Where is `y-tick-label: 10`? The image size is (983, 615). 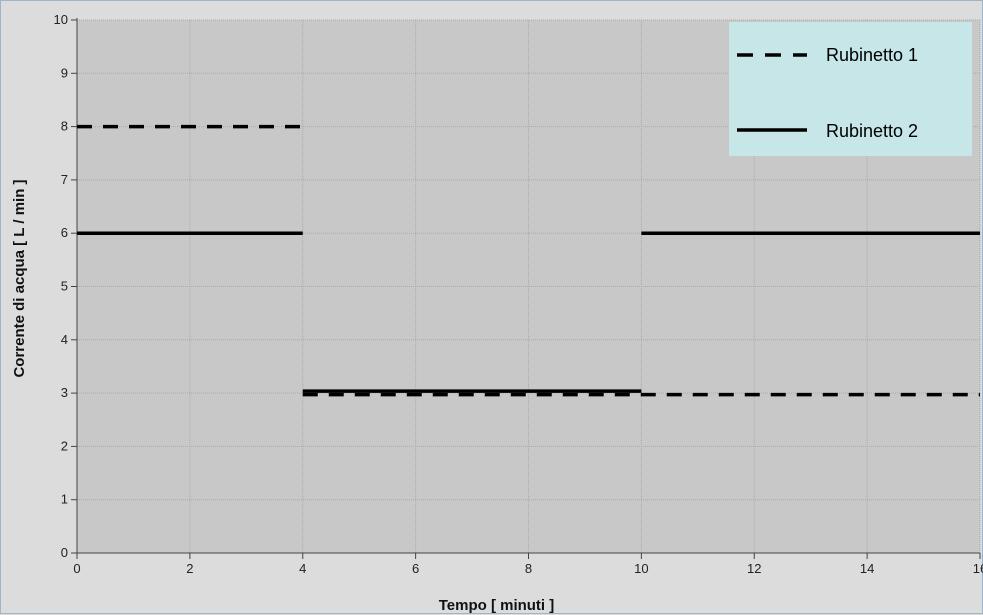 y-tick-label: 10 is located at coordinates (61, 19).